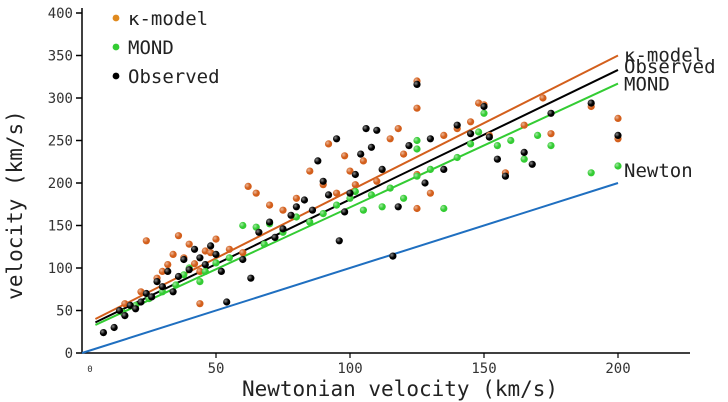 The height and width of the screenshot is (402, 728). I want to click on line-label-observed: Observed, so click(670, 67).